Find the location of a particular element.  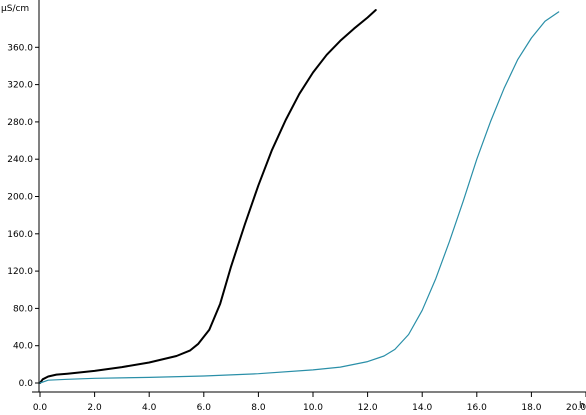

y-tick-label: 320.0 is located at coordinates (20, 86).